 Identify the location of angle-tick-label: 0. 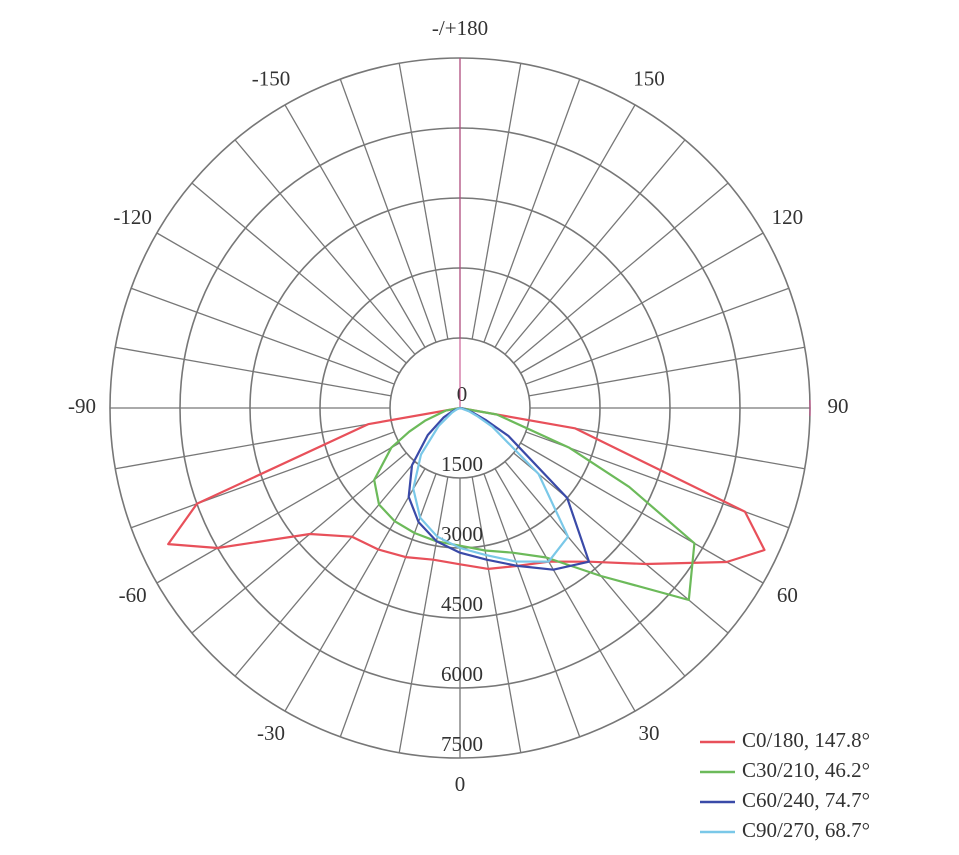
(460, 784).